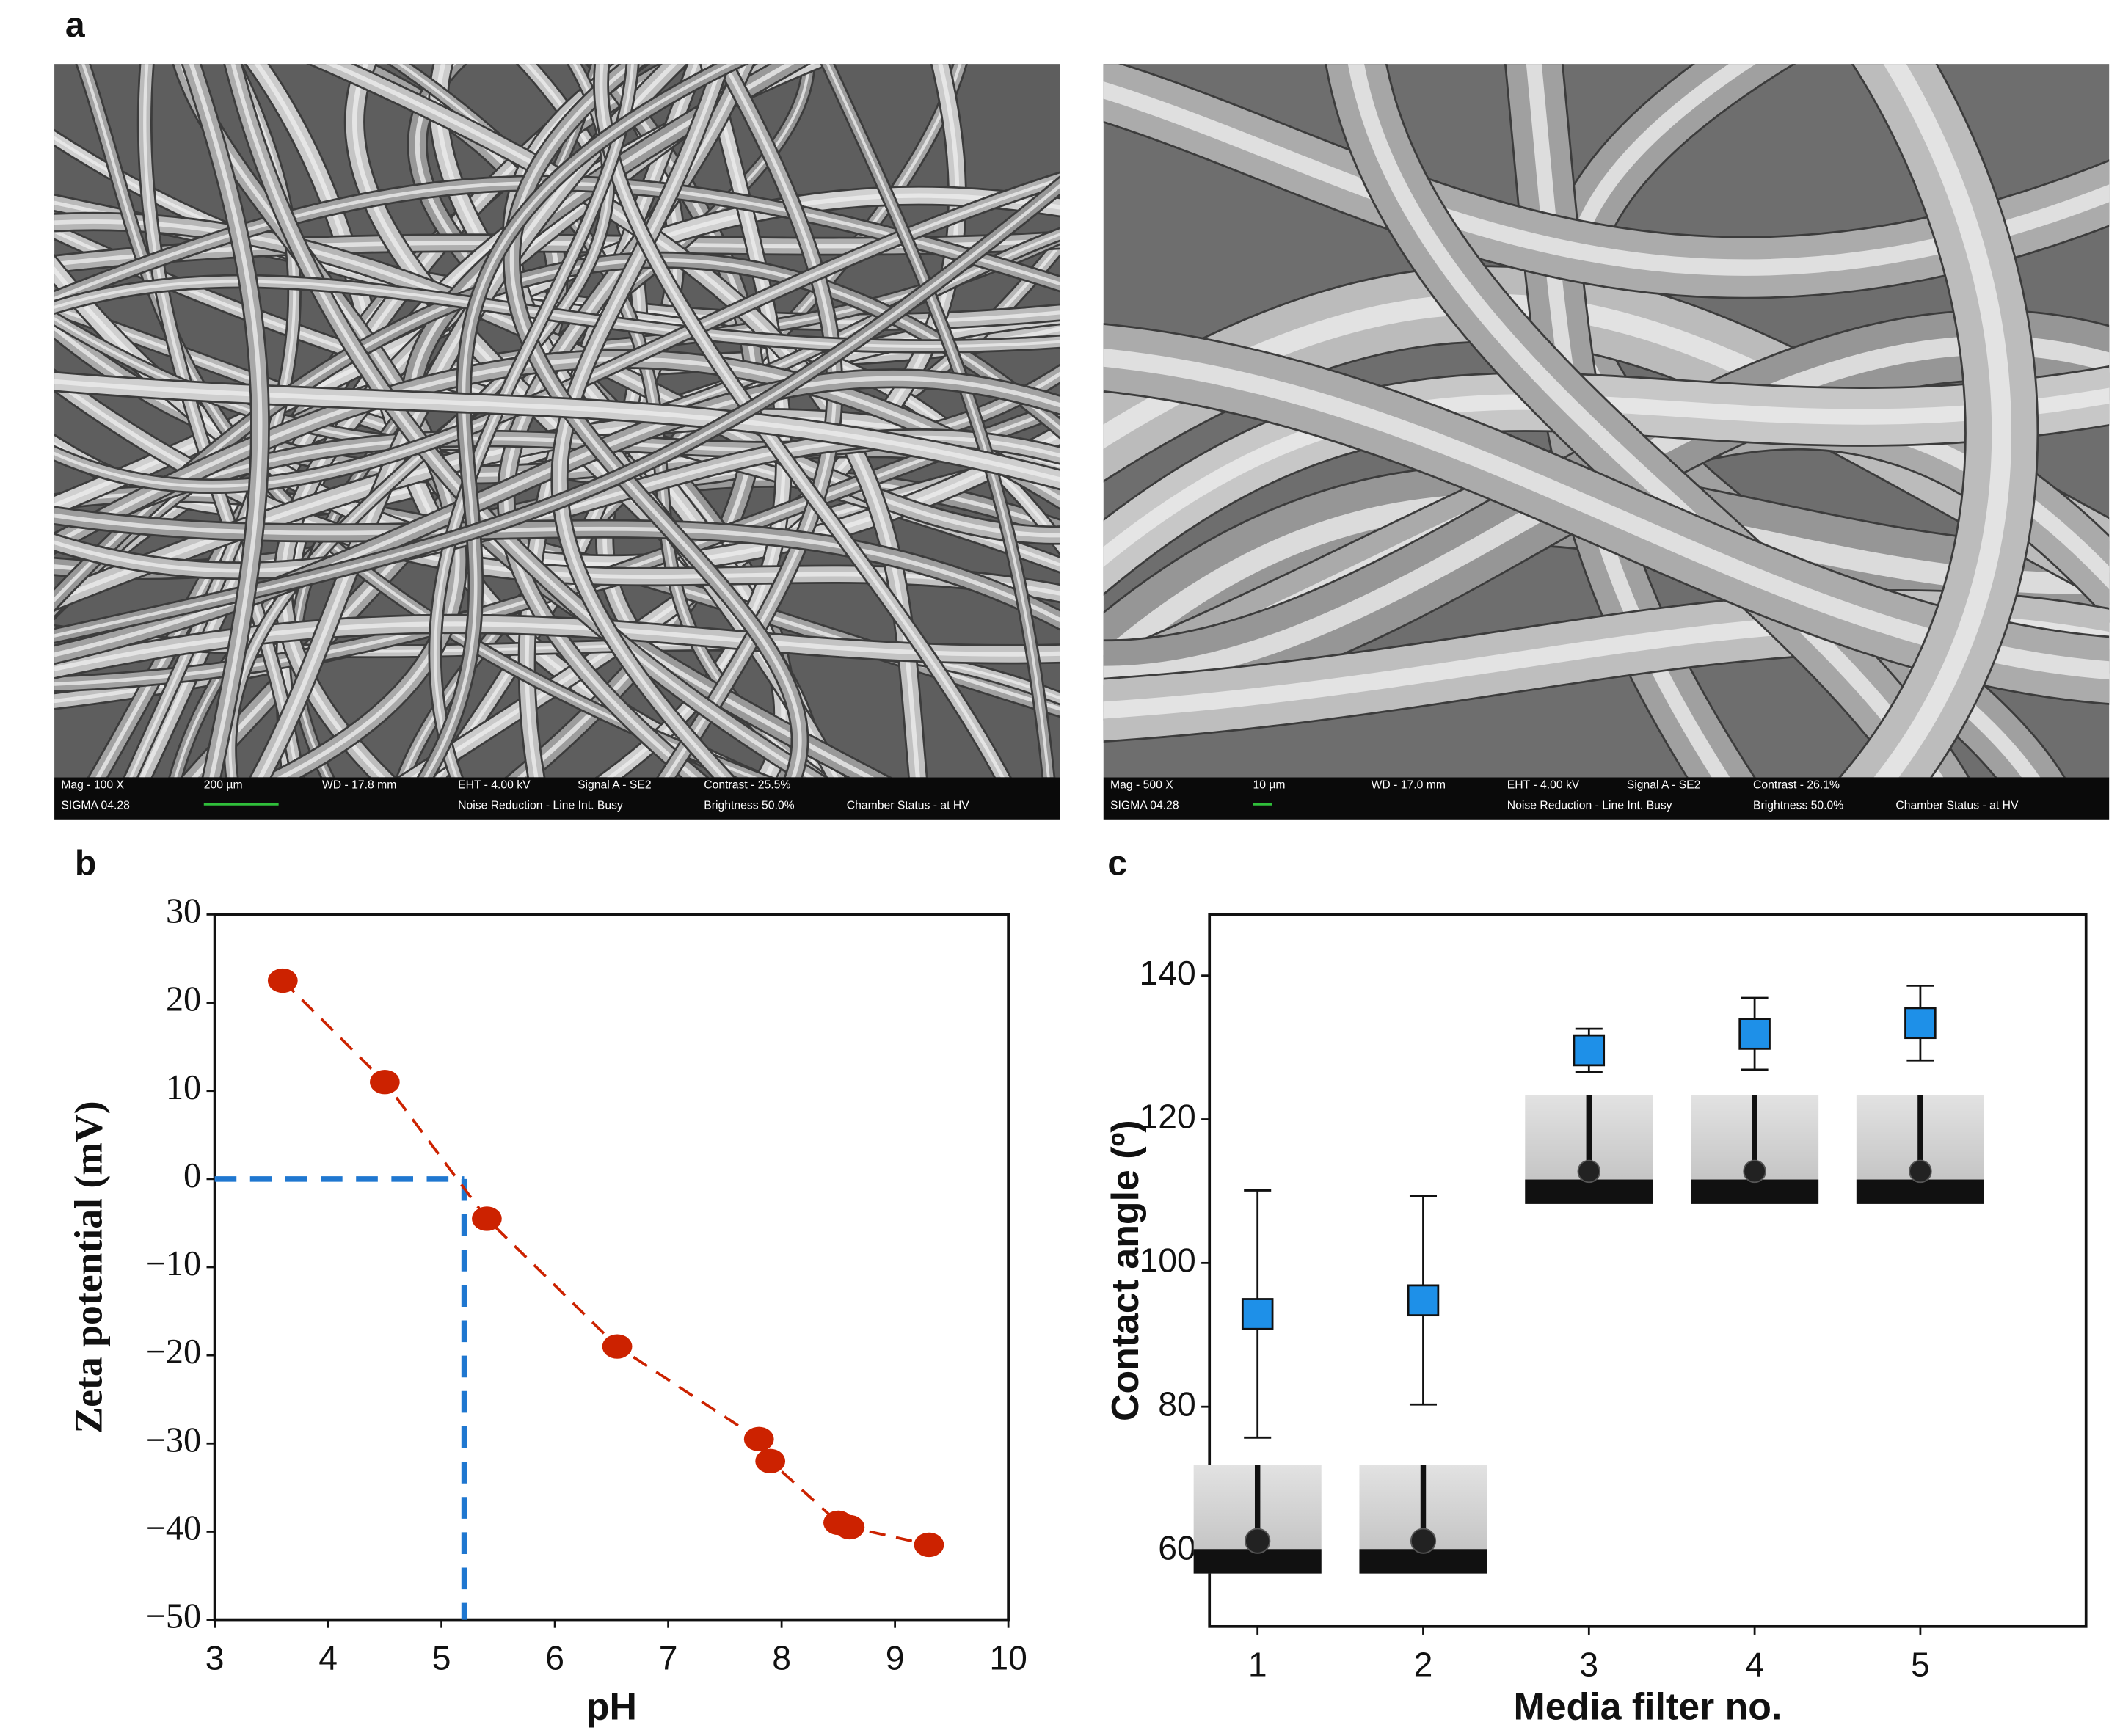 The width and height of the screenshot is (2120, 1736). What do you see at coordinates (1167, 1260) in the screenshot?
I see `y-tick-label: 100` at bounding box center [1167, 1260].